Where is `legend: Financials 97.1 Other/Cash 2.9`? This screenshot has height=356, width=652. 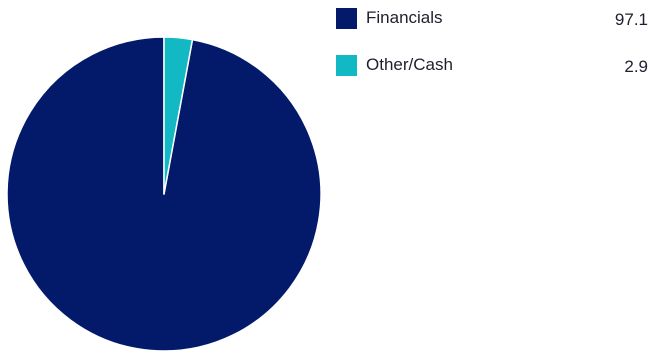 legend: Financials 97.1 Other/Cash 2.9 is located at coordinates (494, 53).